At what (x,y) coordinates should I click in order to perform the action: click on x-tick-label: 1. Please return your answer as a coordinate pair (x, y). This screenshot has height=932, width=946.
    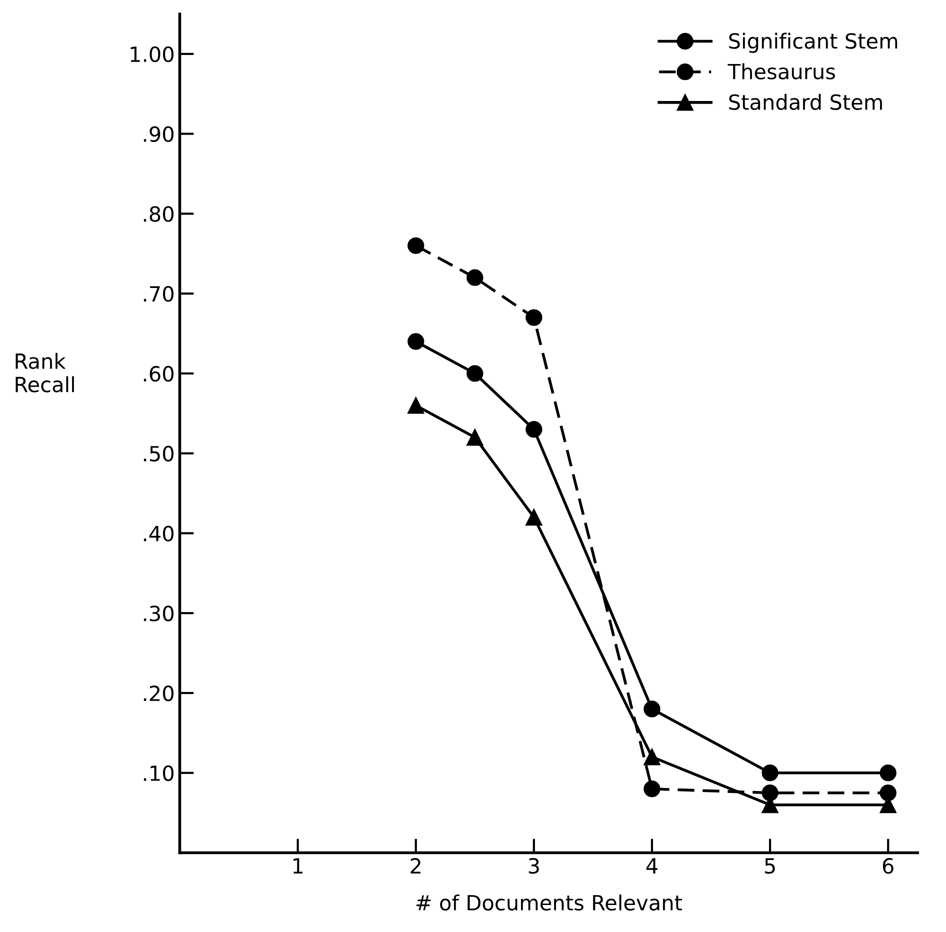
    Looking at the image, I should click on (298, 866).